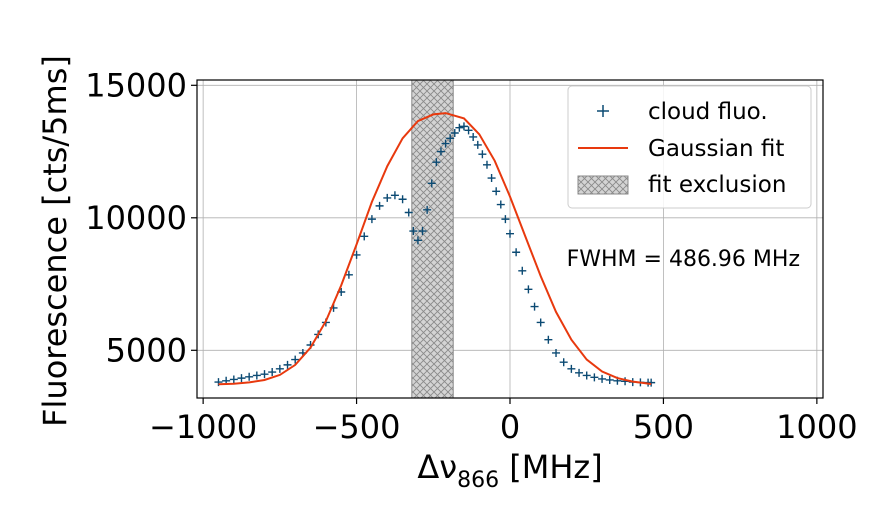  I want to click on legend-label-fit-exclusion: fit exclusion, so click(717, 185).